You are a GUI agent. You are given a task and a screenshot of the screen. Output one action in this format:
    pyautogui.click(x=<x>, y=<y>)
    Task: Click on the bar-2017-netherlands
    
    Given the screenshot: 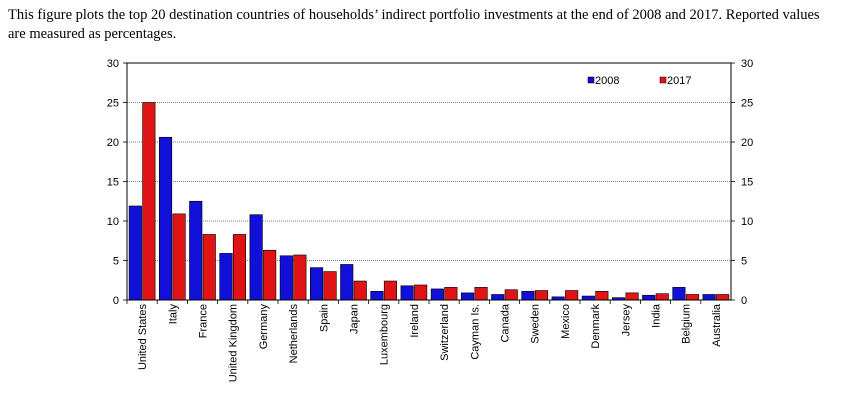 What is the action you would take?
    pyautogui.click(x=300, y=277)
    